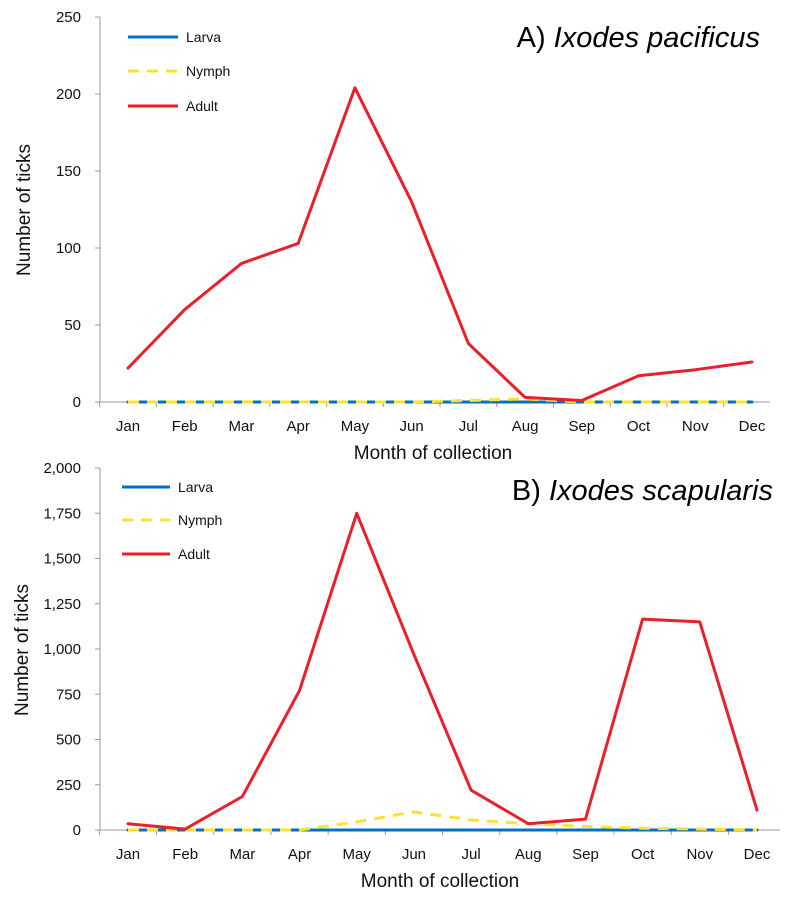  I want to click on panel-b-y-tick-label: 1,500, so click(62, 559).